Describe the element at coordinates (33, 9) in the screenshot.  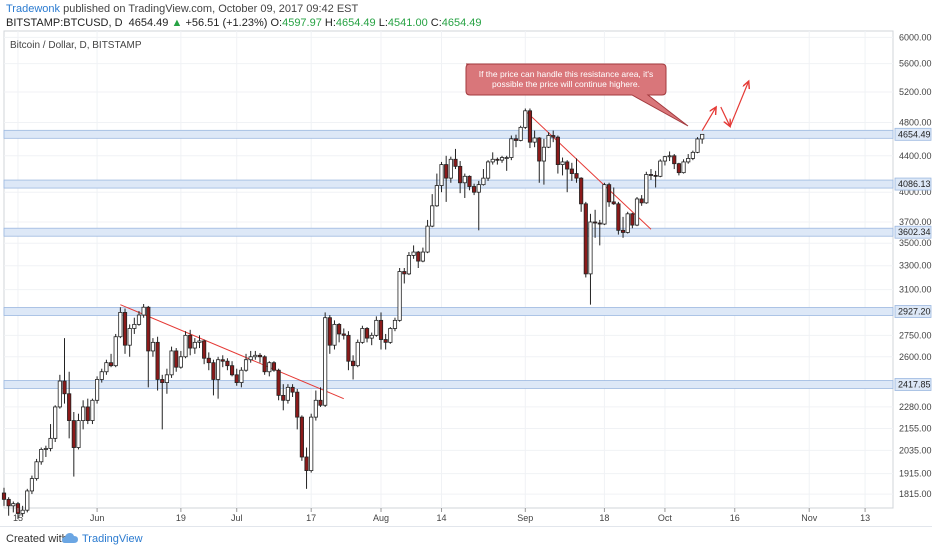
I see `author-link: Tradewonk` at that location.